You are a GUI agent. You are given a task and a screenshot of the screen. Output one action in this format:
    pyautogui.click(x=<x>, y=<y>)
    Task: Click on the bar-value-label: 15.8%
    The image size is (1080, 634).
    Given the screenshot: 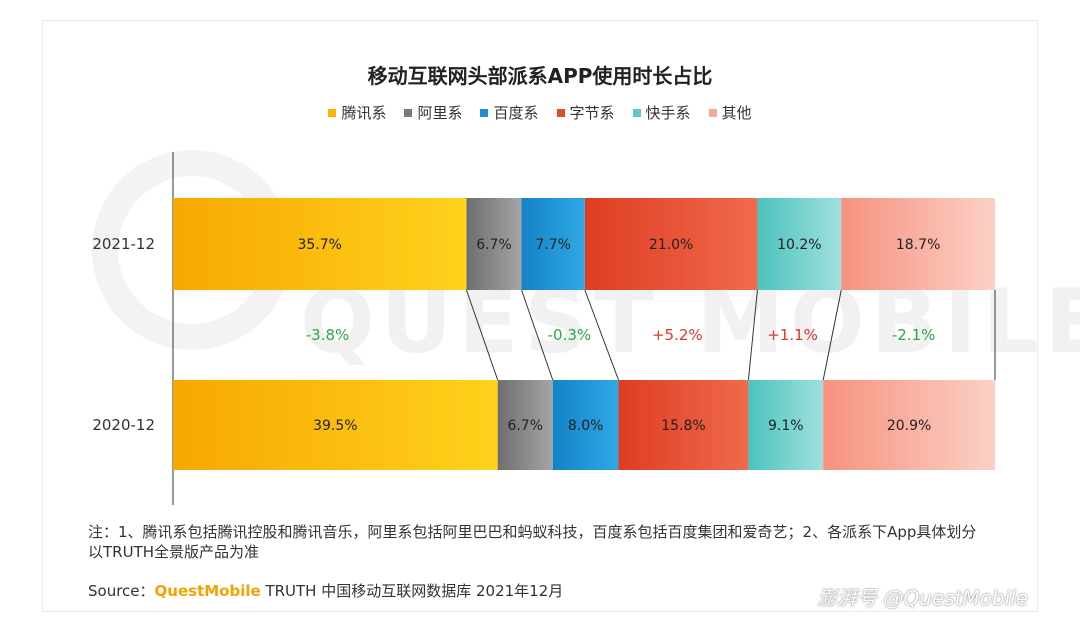 What is the action you would take?
    pyautogui.click(x=683, y=426)
    